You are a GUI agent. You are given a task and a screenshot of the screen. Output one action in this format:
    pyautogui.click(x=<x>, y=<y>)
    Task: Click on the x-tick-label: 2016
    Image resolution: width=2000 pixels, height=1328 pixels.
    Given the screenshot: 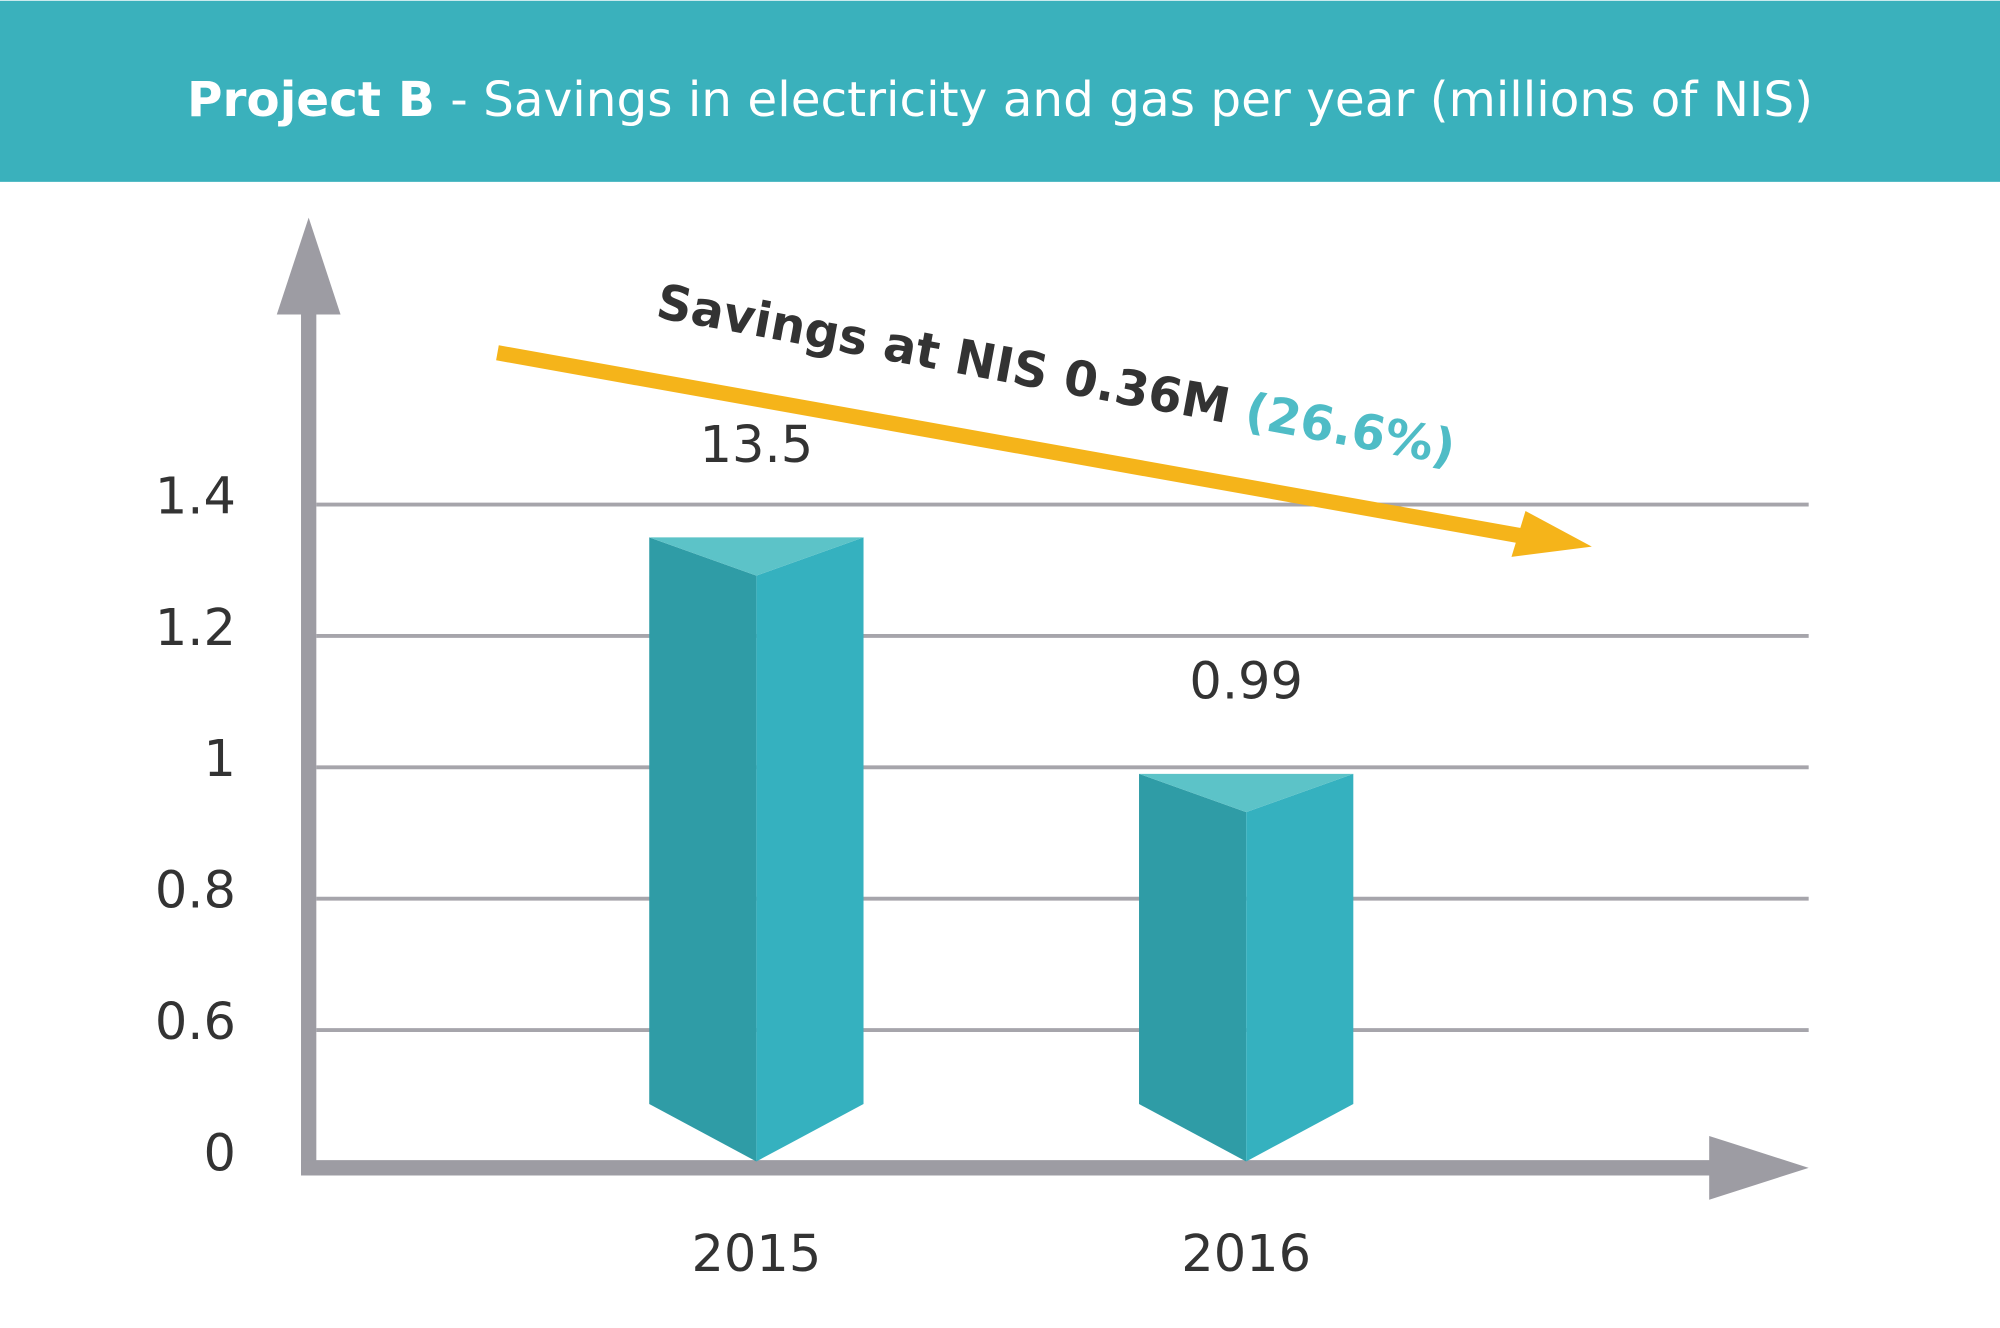 What is the action you would take?
    pyautogui.click(x=1246, y=1254)
    